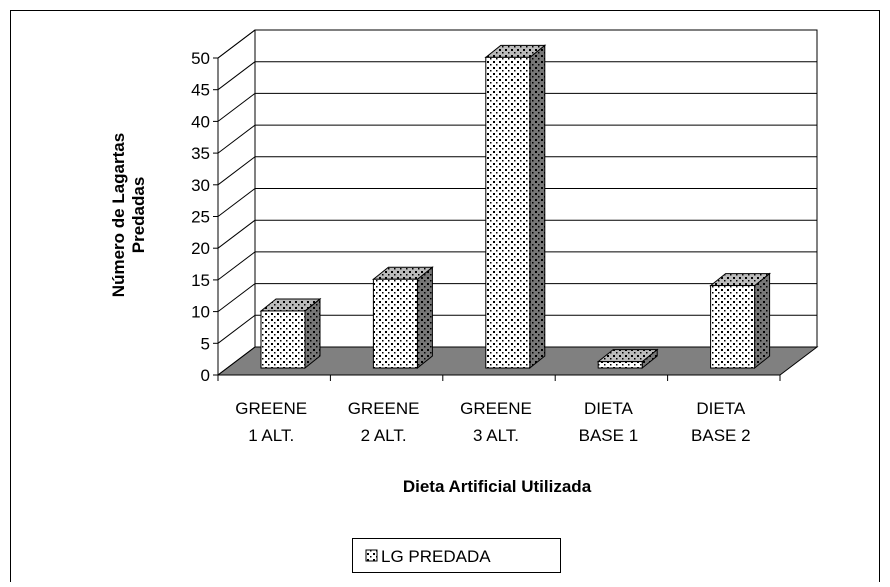  Describe the element at coordinates (200, 121) in the screenshot. I see `y-tick-label: 40` at that location.